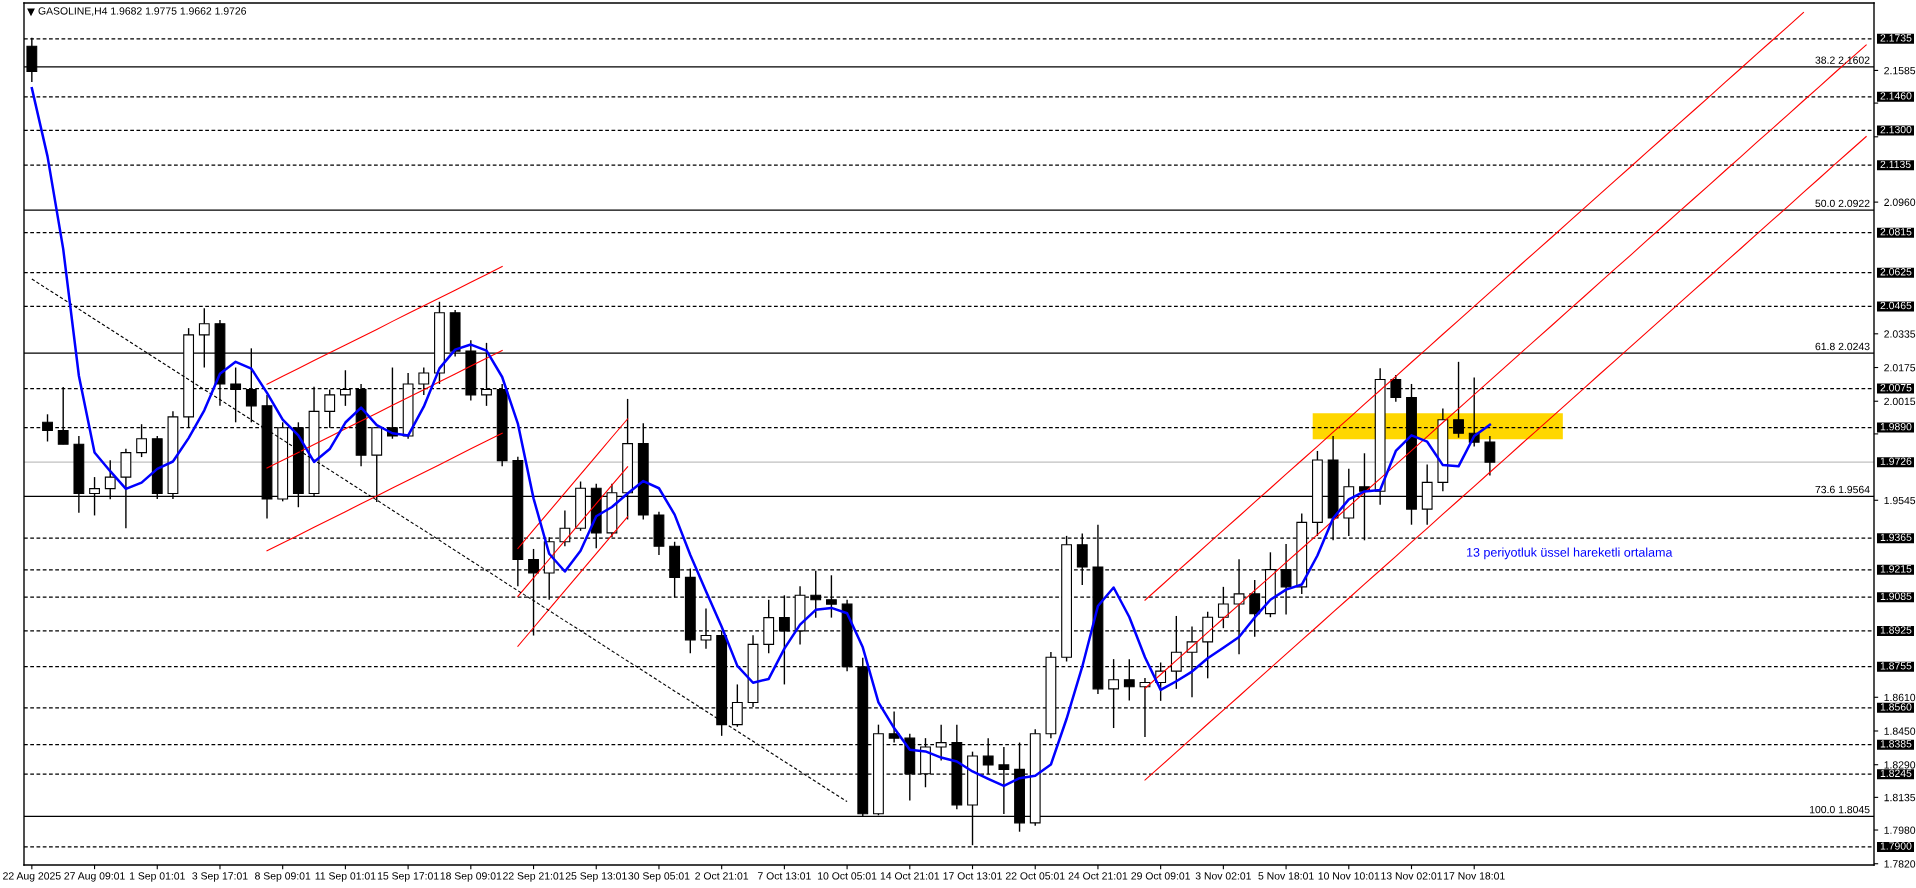  I want to click on y-tick-label: 1.8610, so click(1900, 697).